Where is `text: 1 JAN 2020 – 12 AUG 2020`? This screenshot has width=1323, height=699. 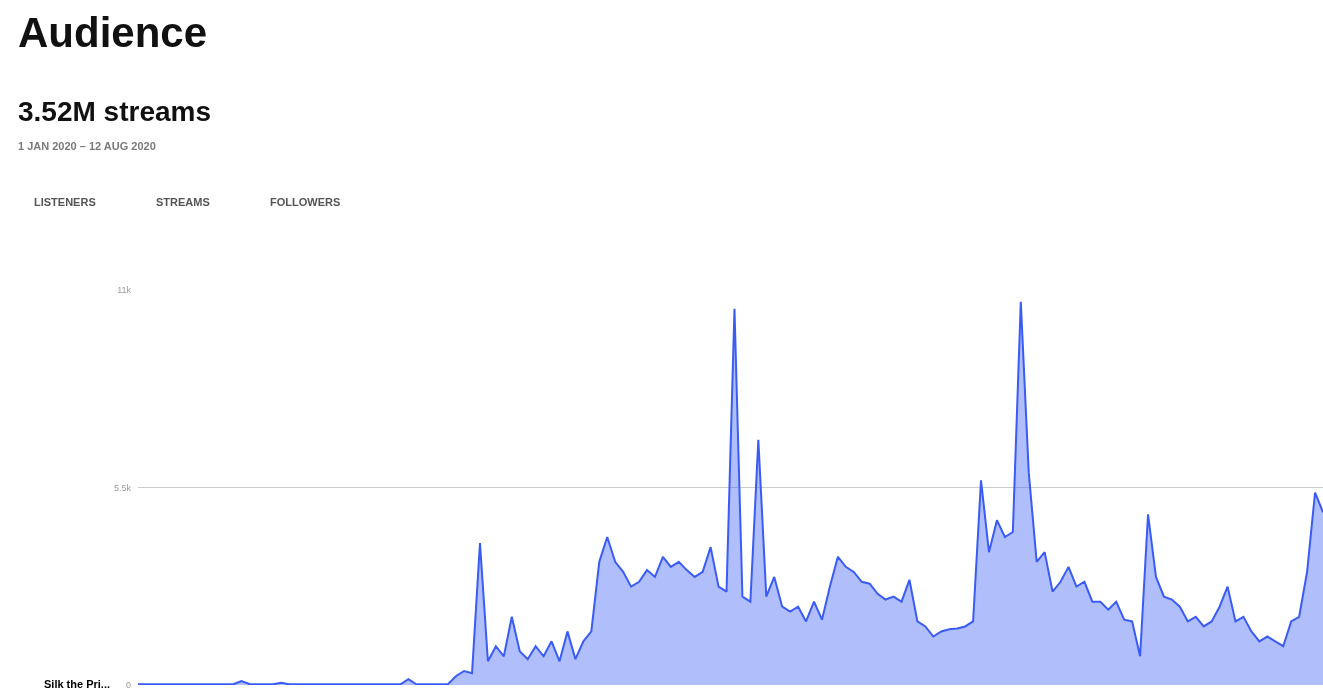 text: 1 JAN 2020 – 12 AUG 2020 is located at coordinates (87, 146).